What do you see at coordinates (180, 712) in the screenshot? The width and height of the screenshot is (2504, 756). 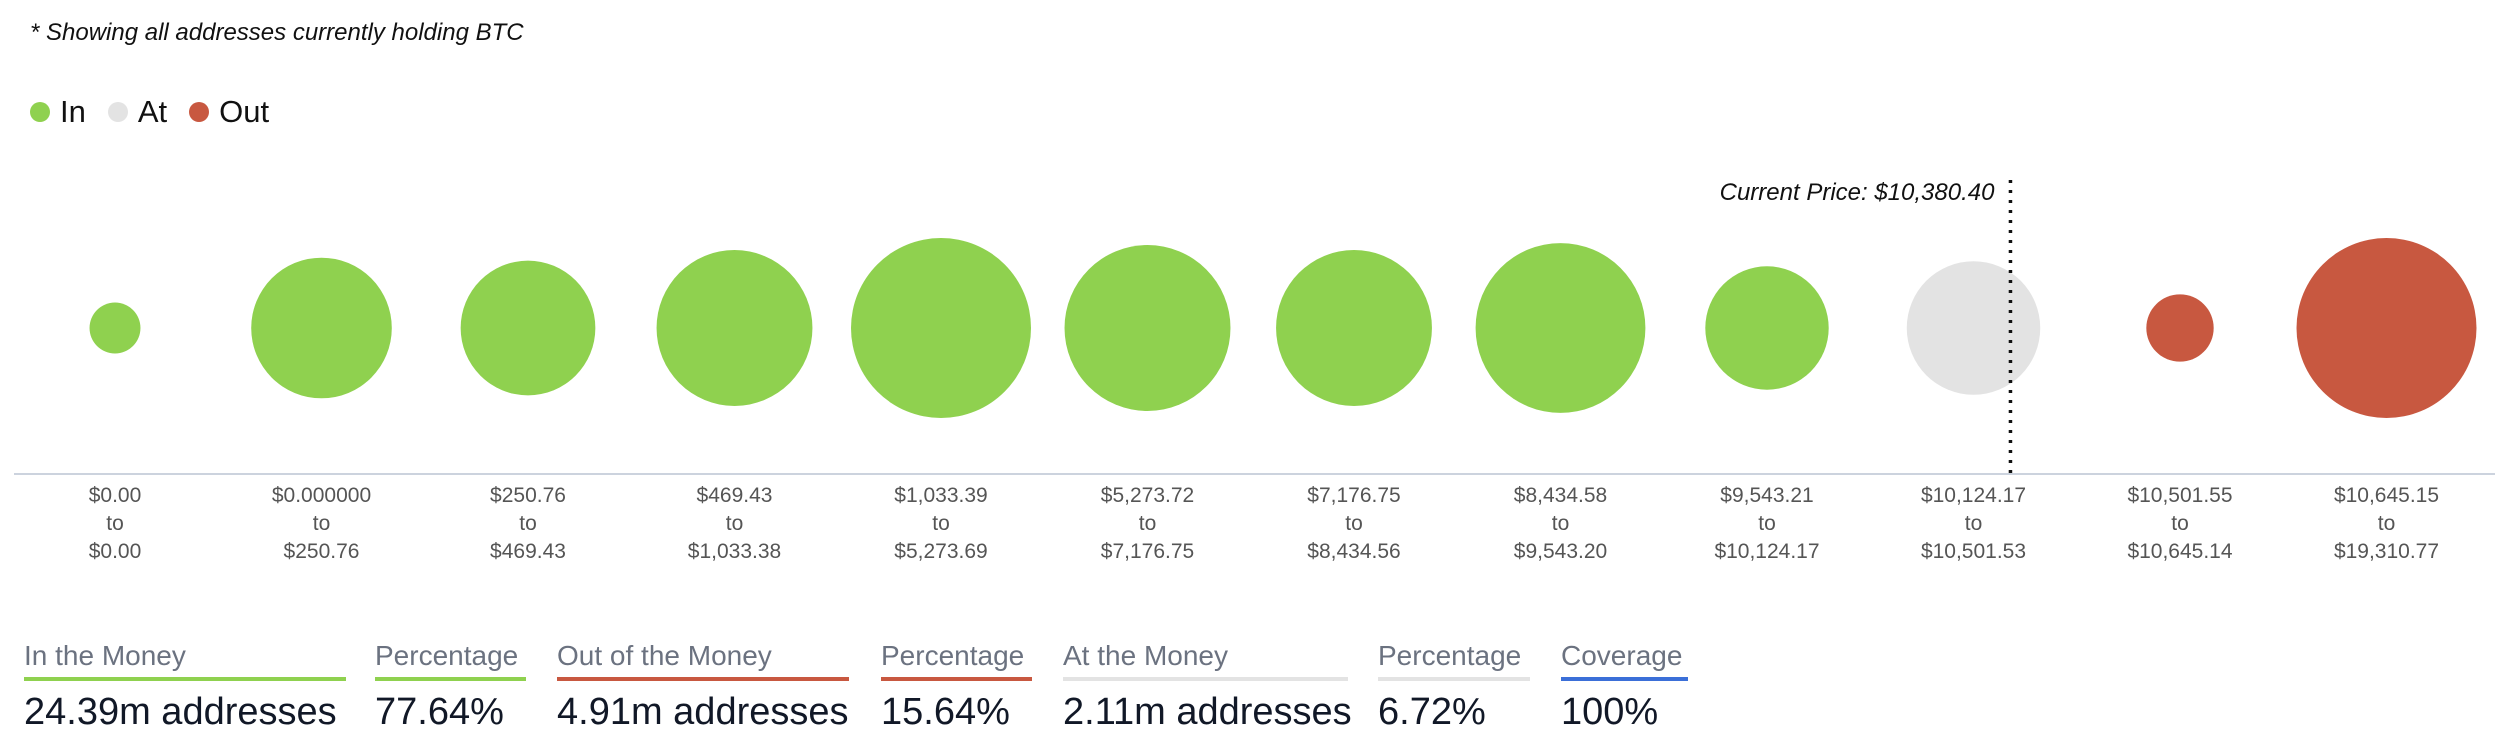 I see `stat-value: 24.39m addresses` at bounding box center [180, 712].